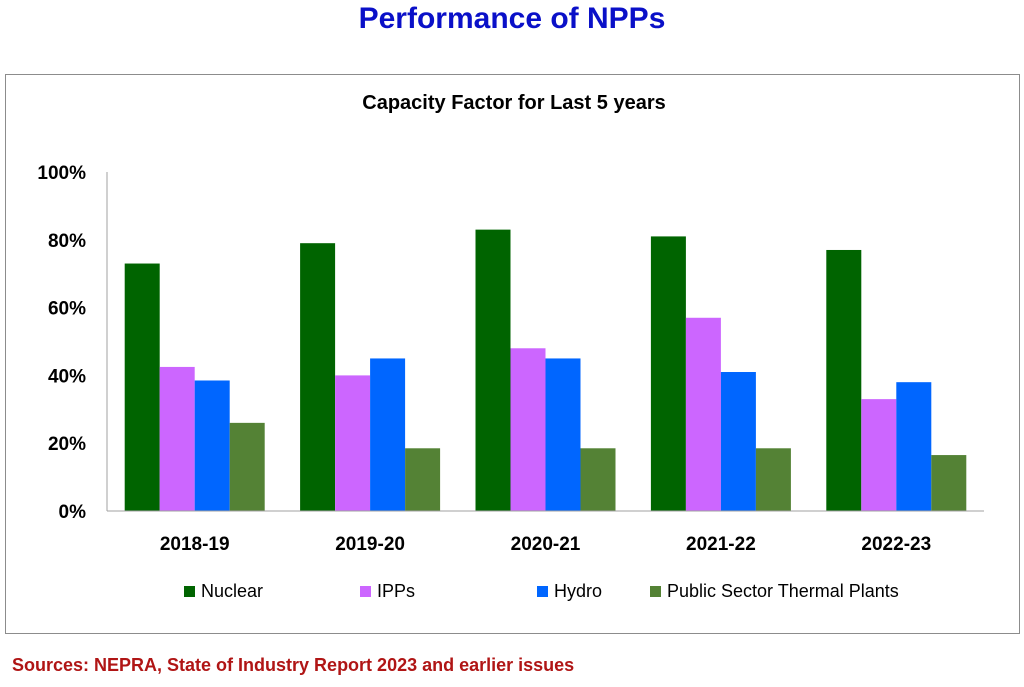  I want to click on page-title: Performance of NPPs, so click(512, 18).